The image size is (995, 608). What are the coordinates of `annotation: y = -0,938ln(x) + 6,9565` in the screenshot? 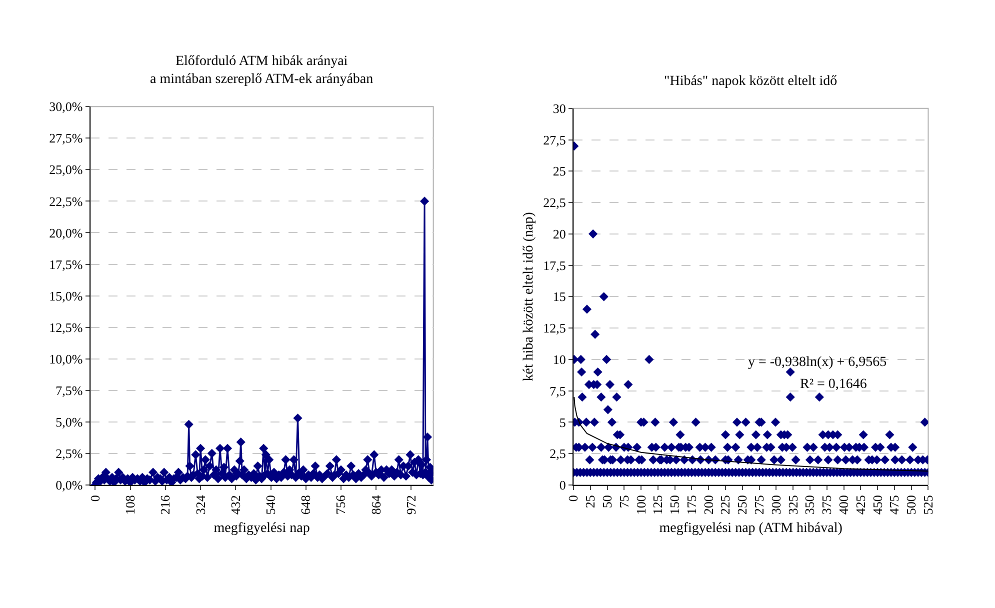 It's located at (817, 362).